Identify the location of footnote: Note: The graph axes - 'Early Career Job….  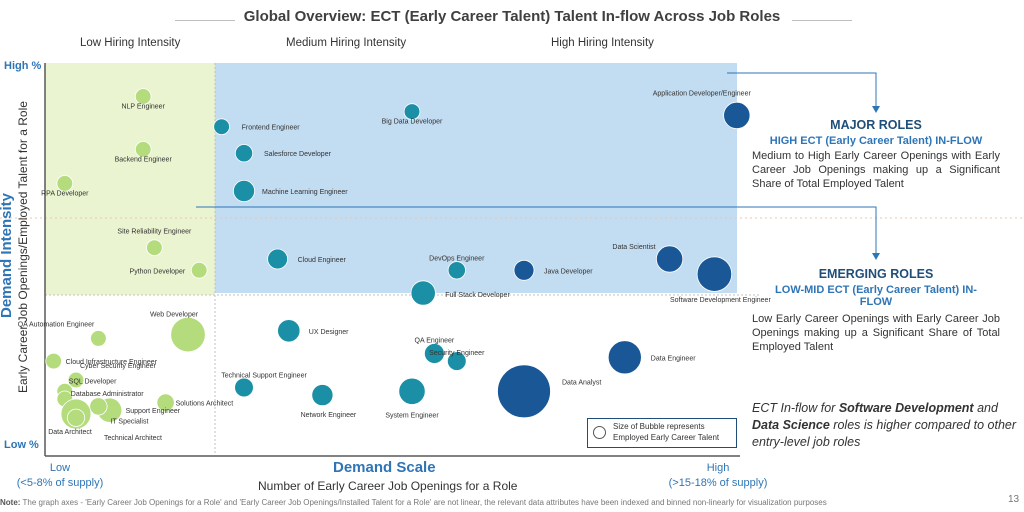
(413, 502).